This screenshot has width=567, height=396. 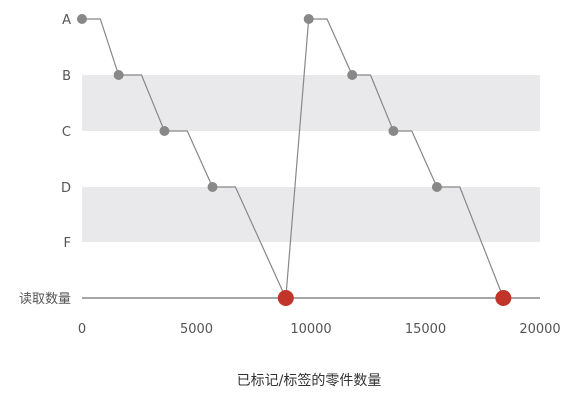 What do you see at coordinates (45, 299) in the screenshot?
I see `y-tick-label: 读取数量` at bounding box center [45, 299].